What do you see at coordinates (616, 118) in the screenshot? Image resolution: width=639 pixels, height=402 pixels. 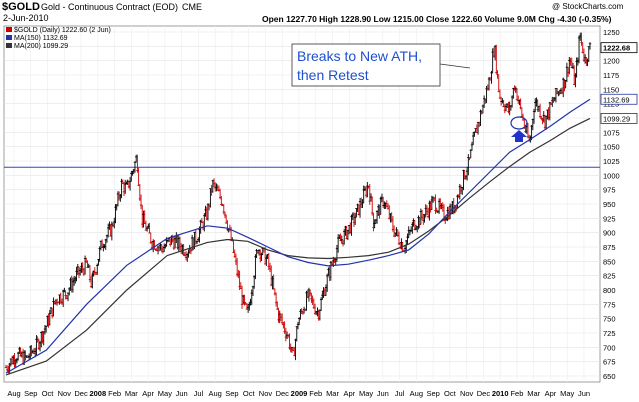 I see `last-value-label: 1099.29` at bounding box center [616, 118].